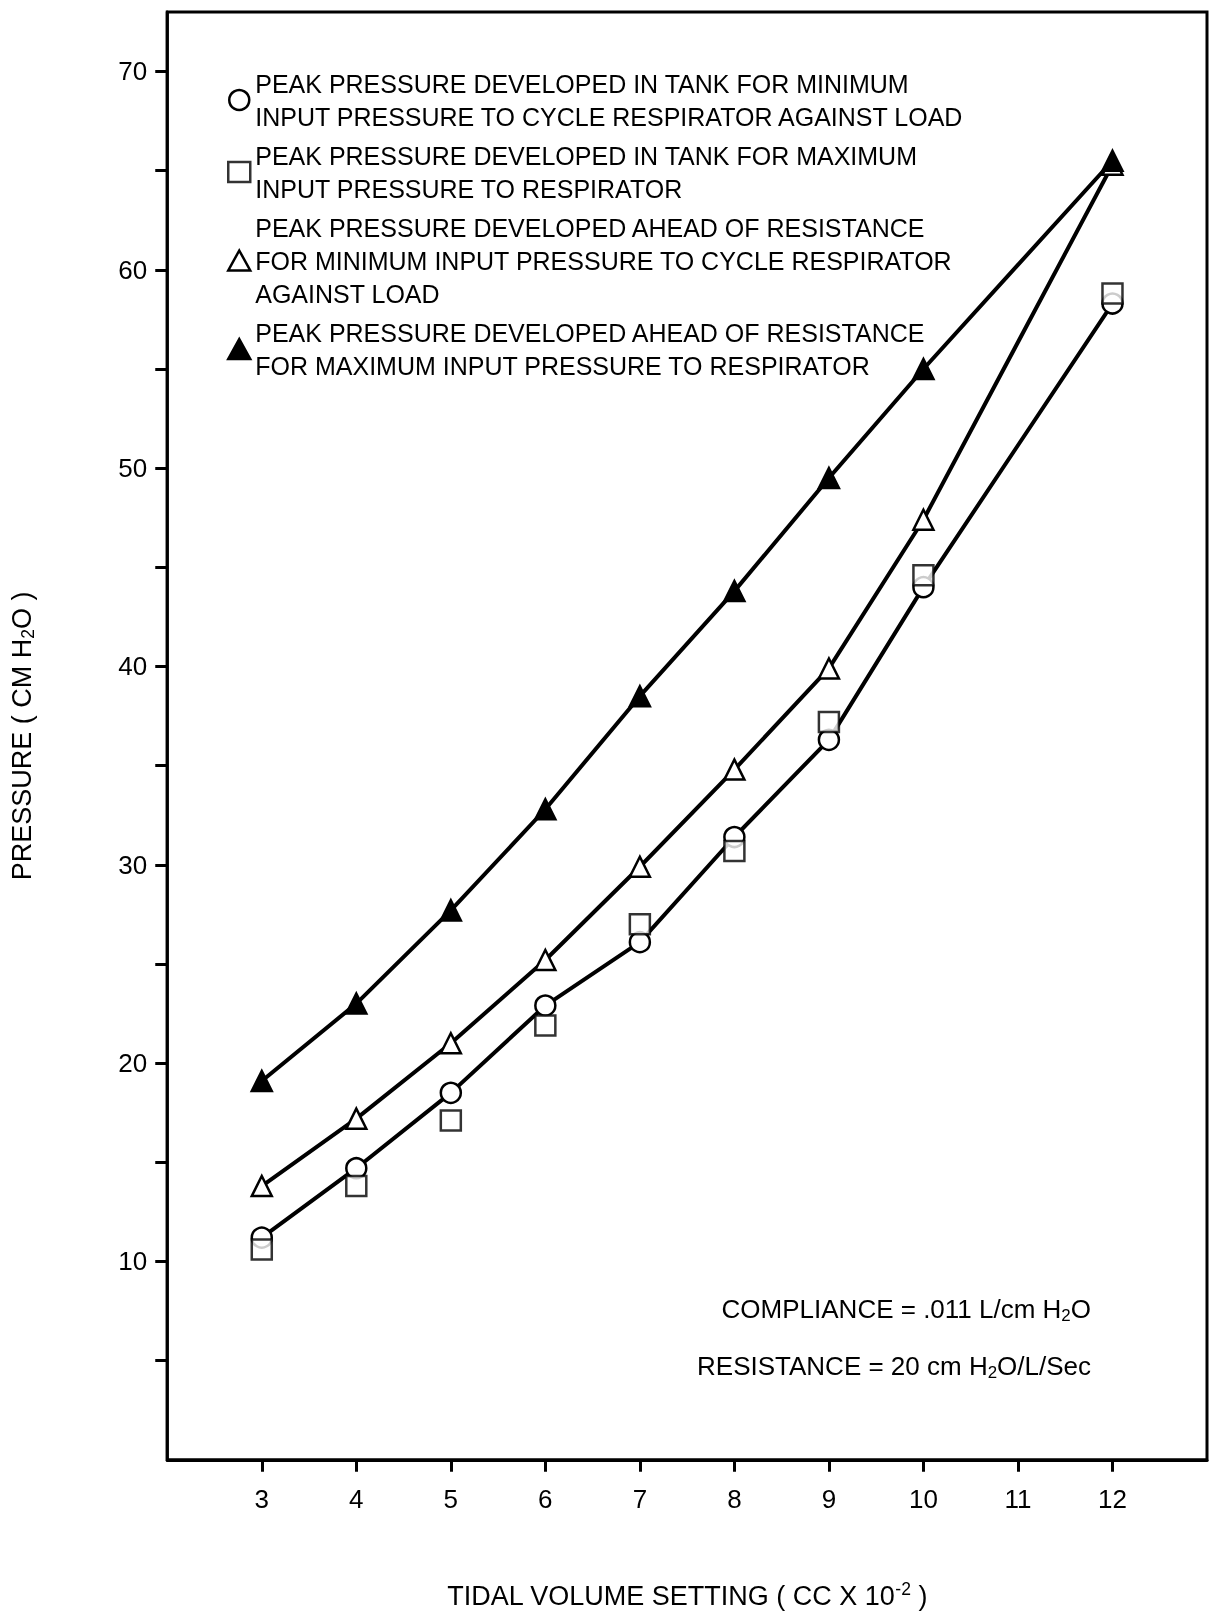 This screenshot has width=1211, height=1614. What do you see at coordinates (133, 468) in the screenshot?
I see `y-tick-label: 50` at bounding box center [133, 468].